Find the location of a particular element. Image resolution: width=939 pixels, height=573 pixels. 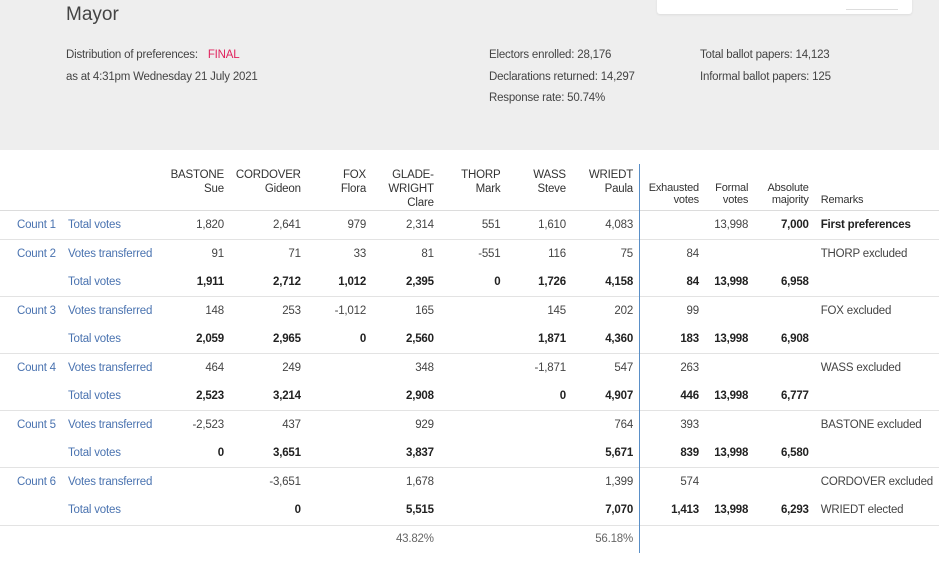

candidate-surname: BASTONE is located at coordinates (197, 175).